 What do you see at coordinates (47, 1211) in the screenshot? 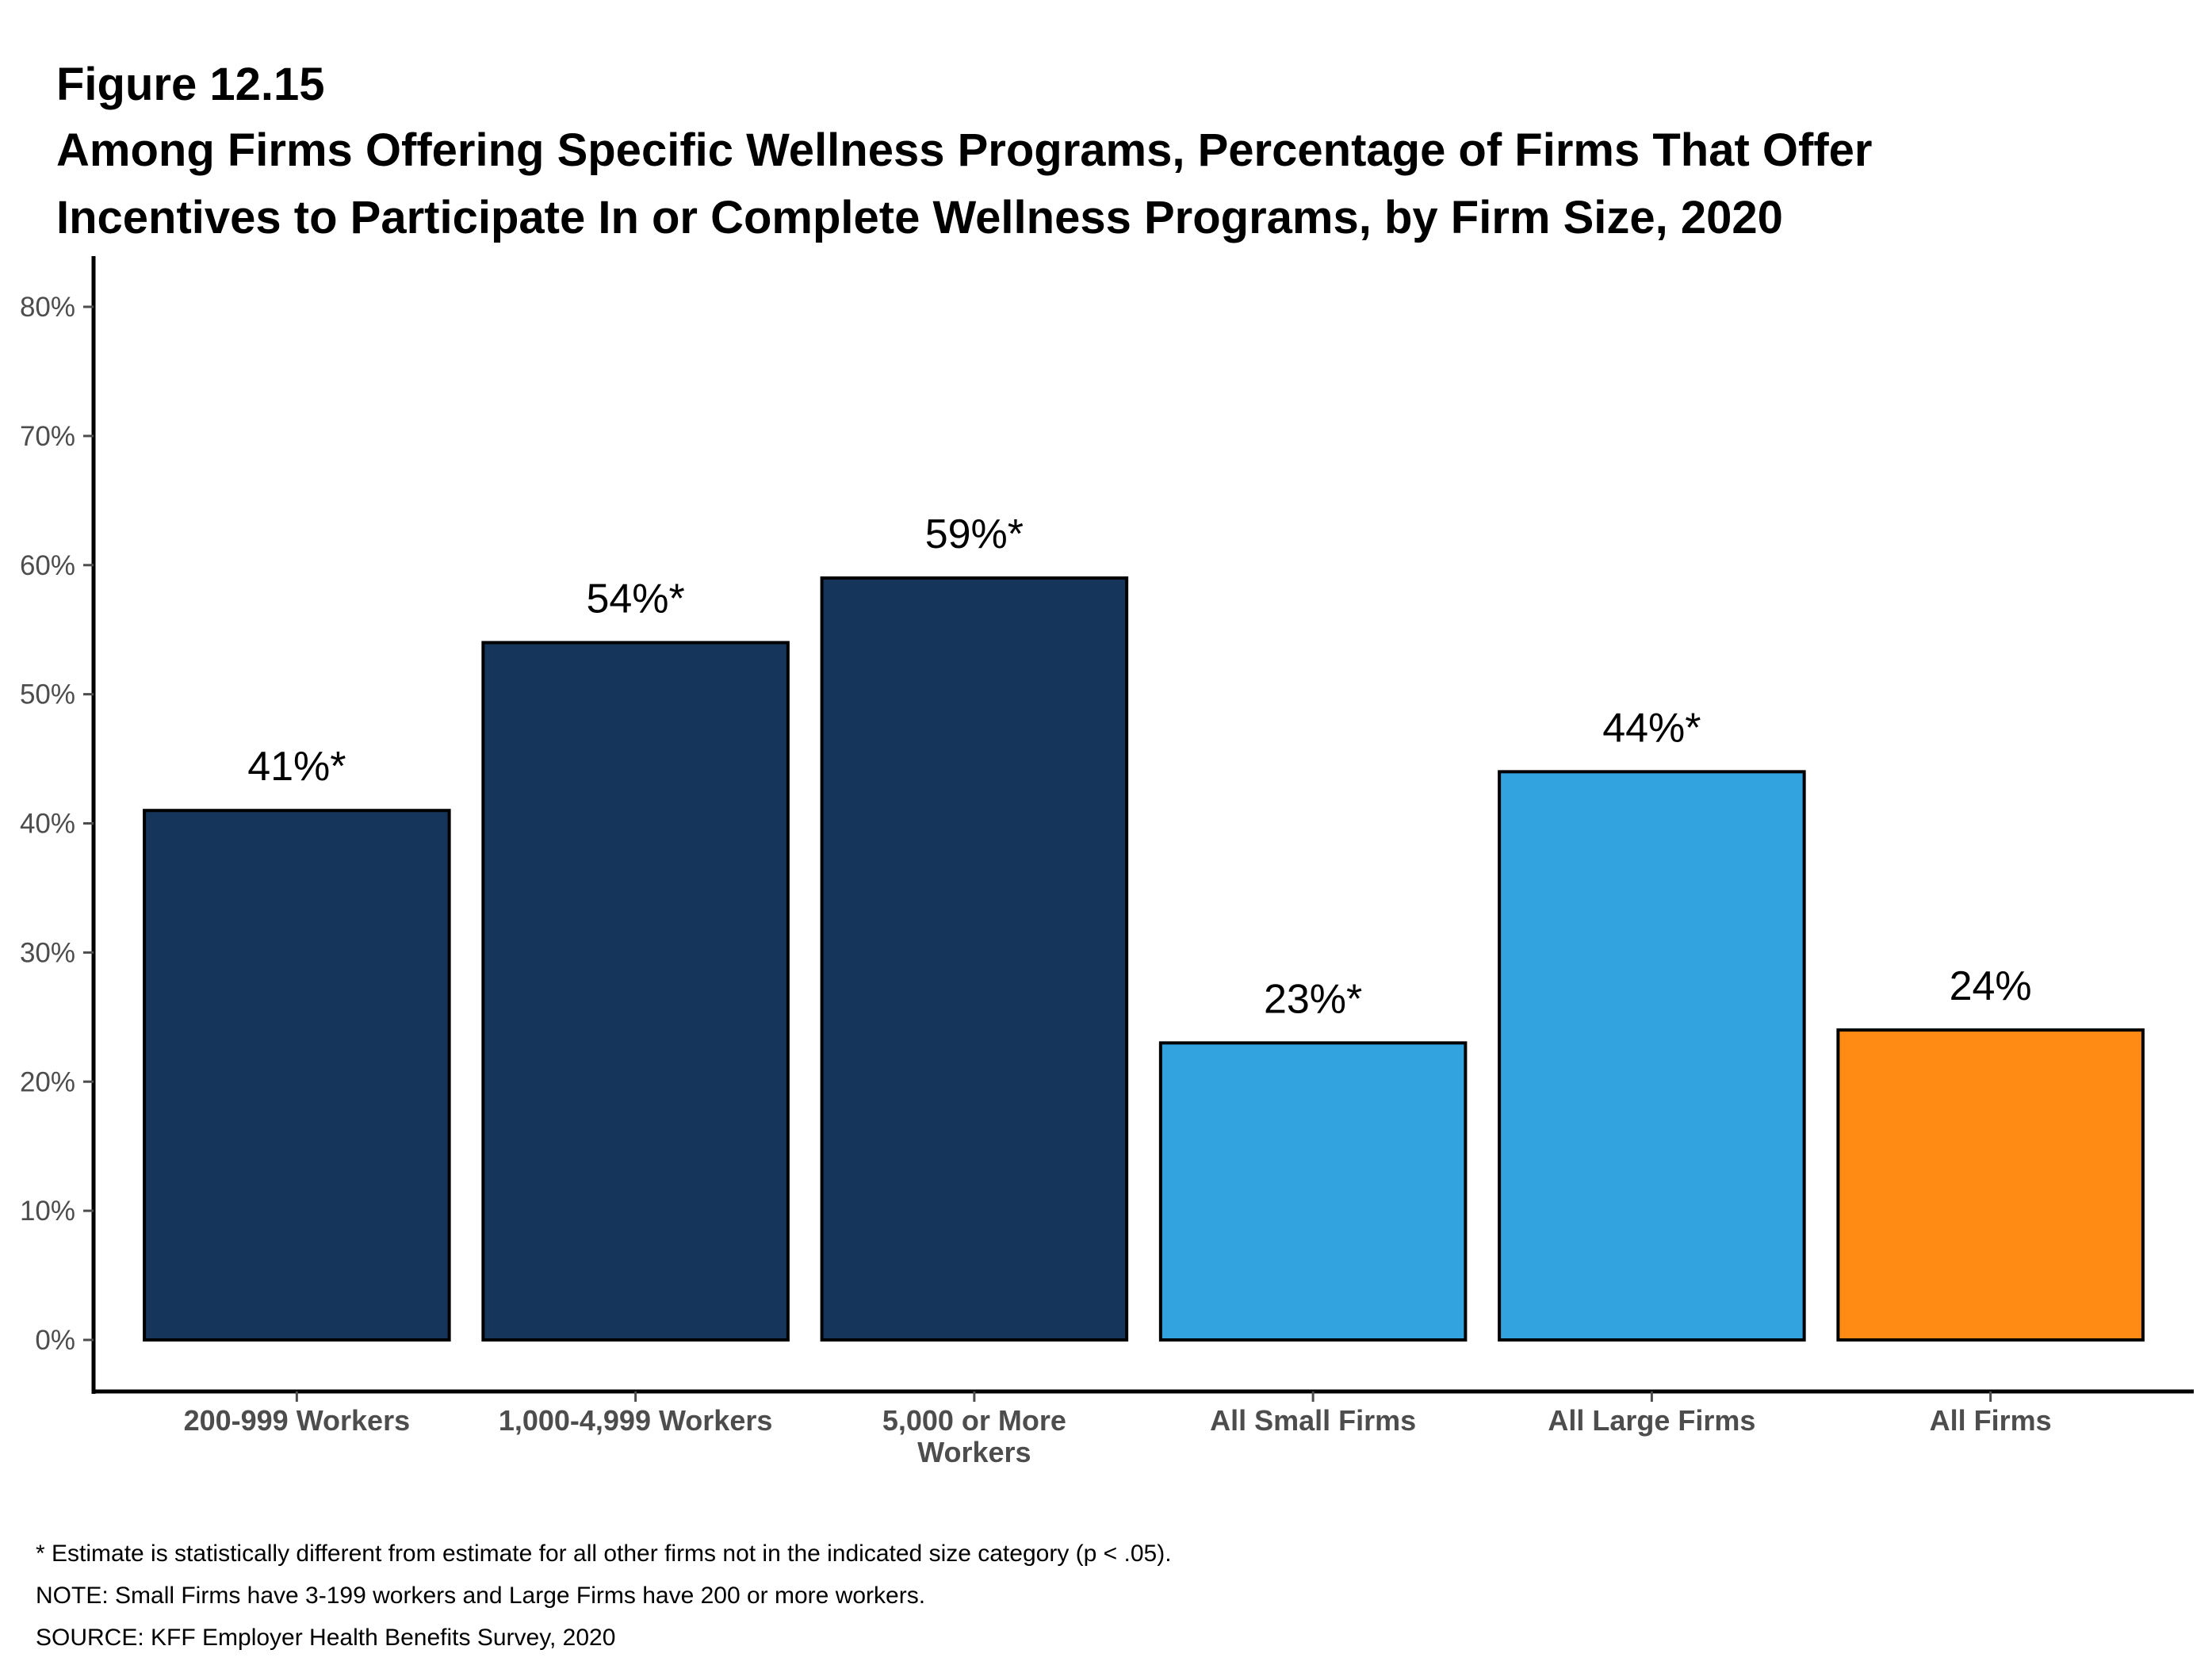
I see `y-tick-label: 10%` at bounding box center [47, 1211].